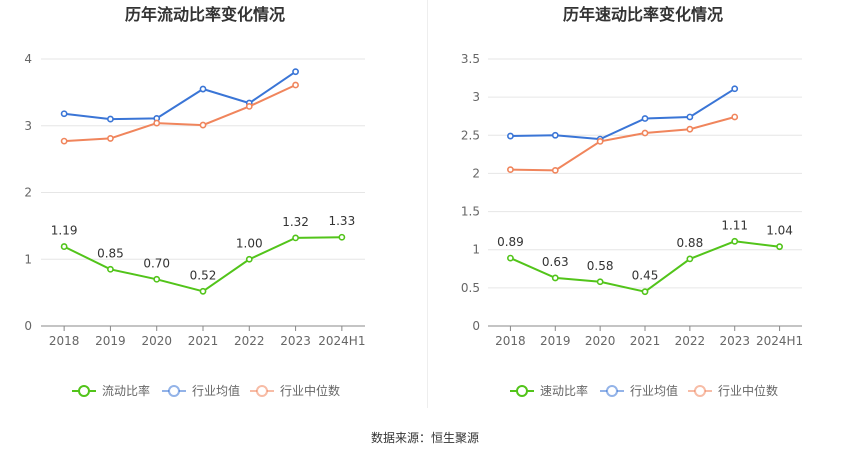 The image size is (850, 459). What do you see at coordinates (341, 221) in the screenshot?
I see `data-label: 1.33` at bounding box center [341, 221].